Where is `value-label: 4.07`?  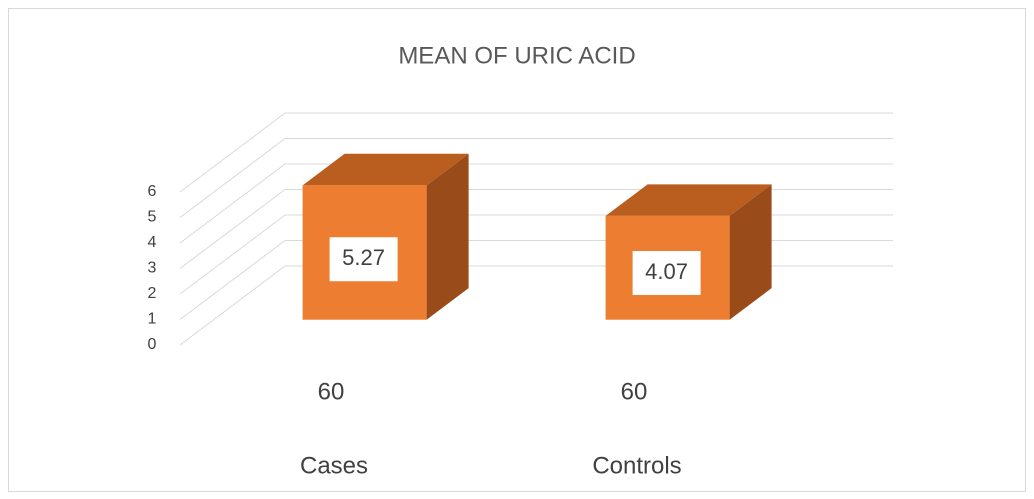
value-label: 4.07 is located at coordinates (666, 271).